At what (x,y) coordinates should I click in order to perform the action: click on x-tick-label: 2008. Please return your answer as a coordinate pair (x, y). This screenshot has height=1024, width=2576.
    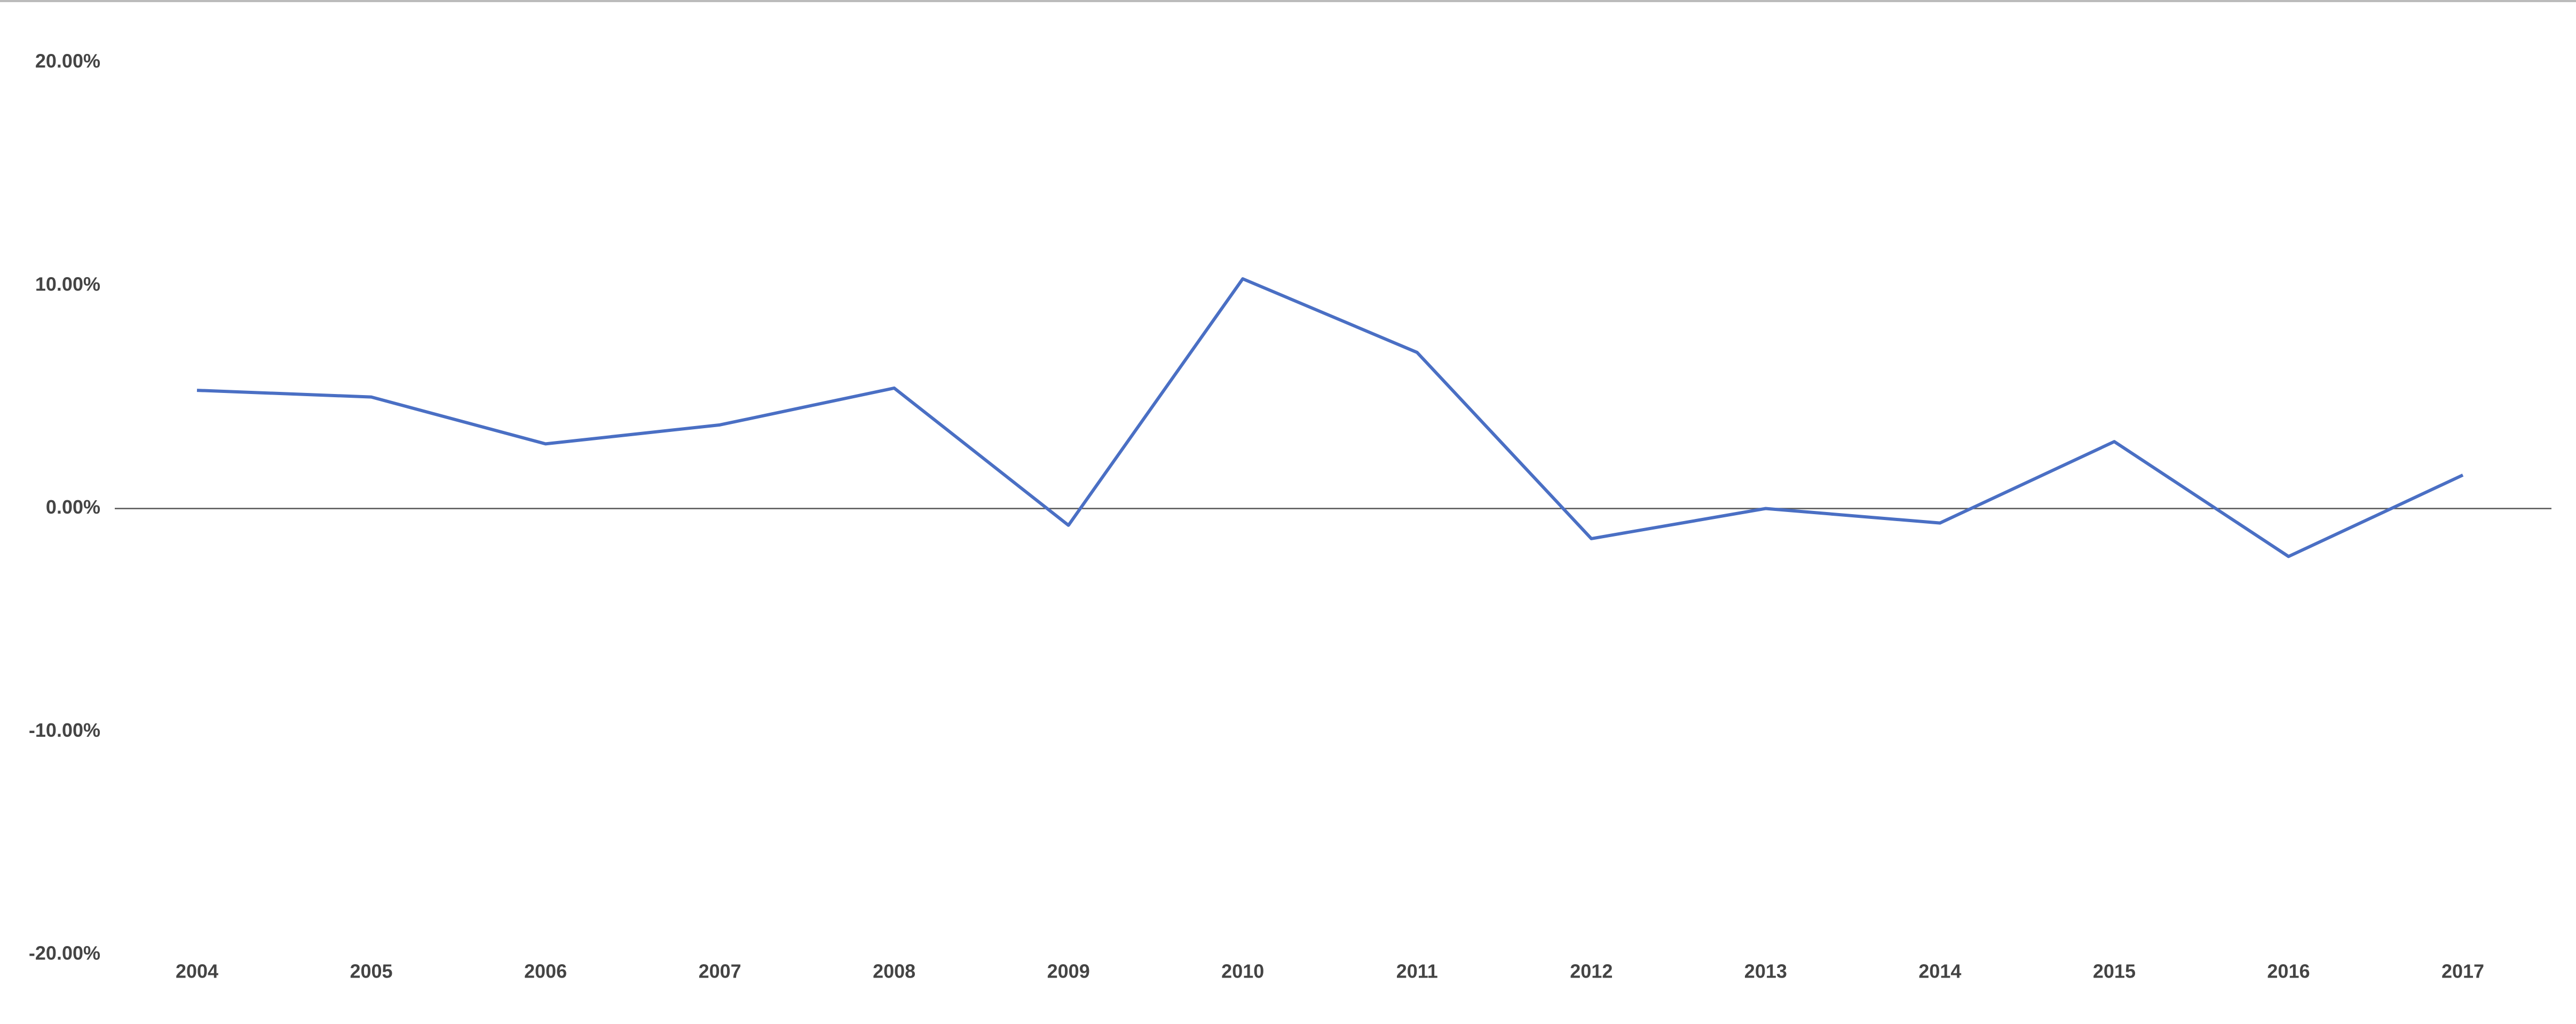
    Looking at the image, I should click on (894, 971).